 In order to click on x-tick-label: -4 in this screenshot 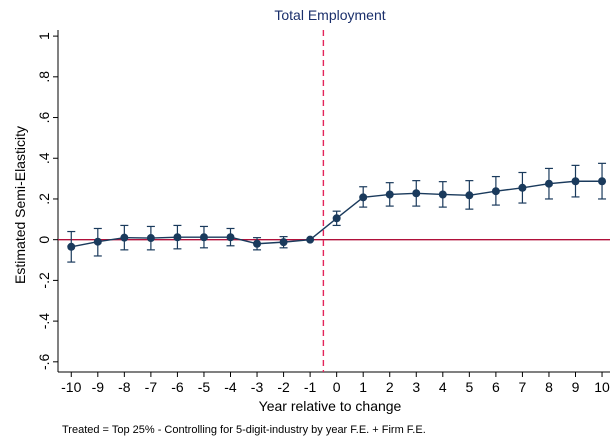, I will do `click(230, 387)`.